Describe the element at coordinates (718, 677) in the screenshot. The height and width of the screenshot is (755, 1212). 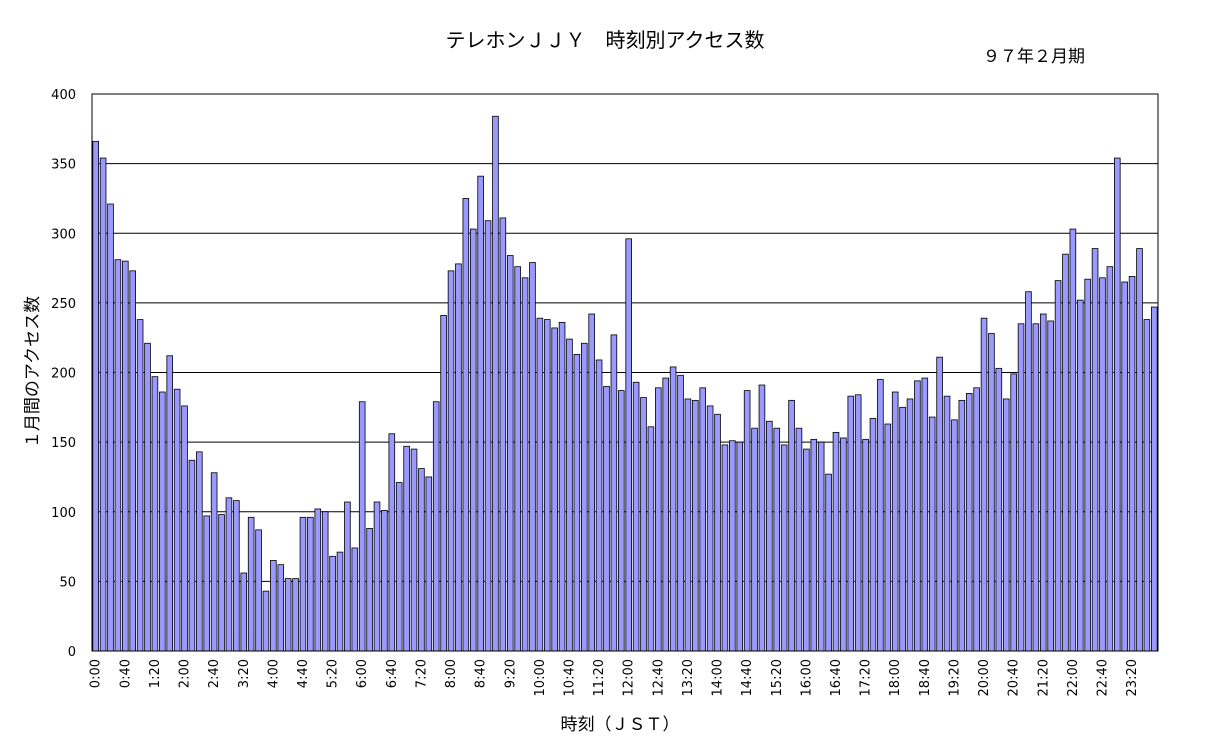
I see `x-tick-label: 14:00` at that location.